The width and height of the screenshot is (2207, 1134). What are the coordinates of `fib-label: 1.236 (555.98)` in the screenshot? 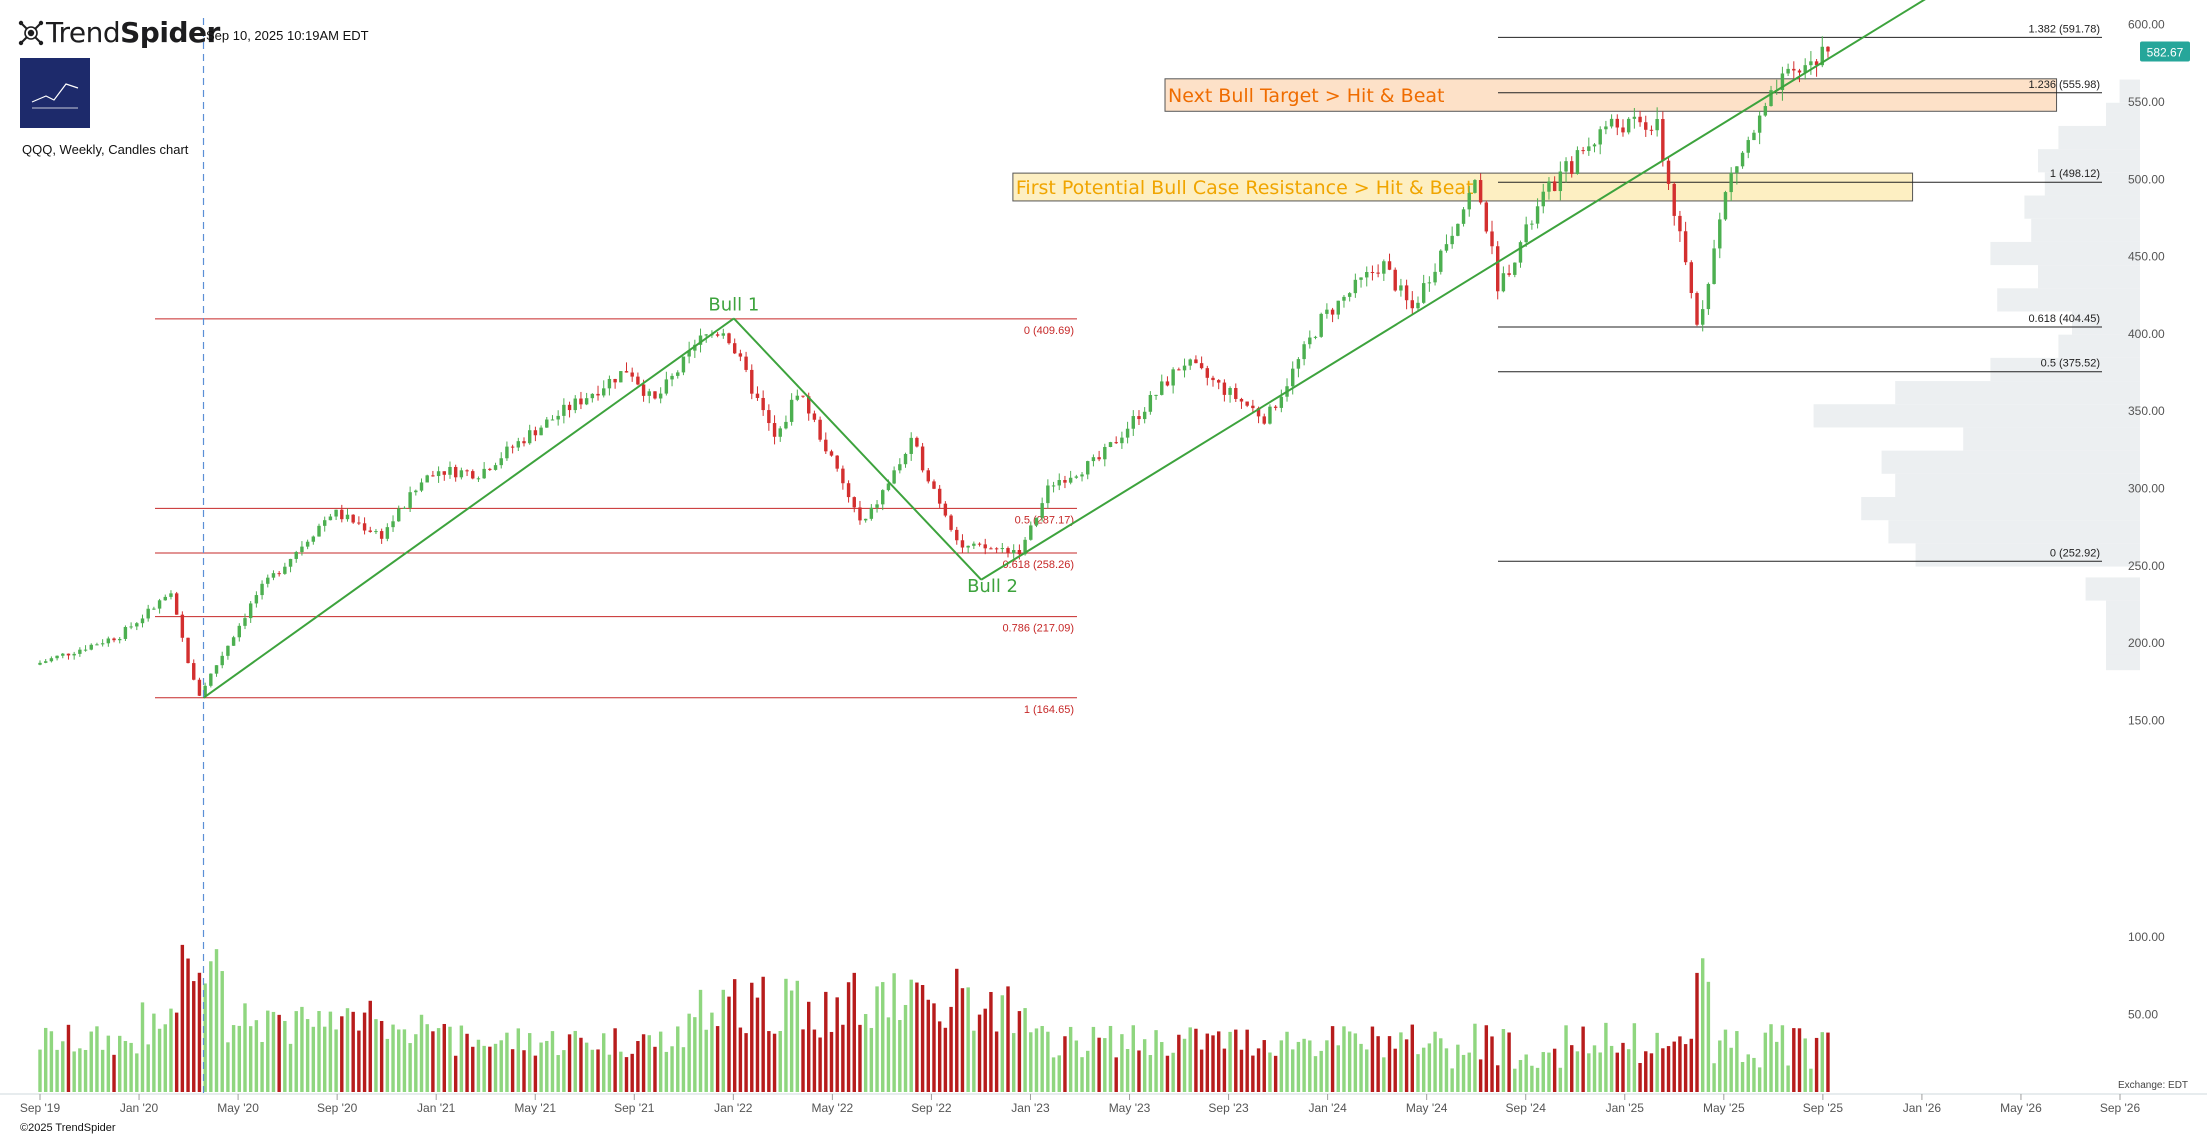 It's located at (2064, 85).